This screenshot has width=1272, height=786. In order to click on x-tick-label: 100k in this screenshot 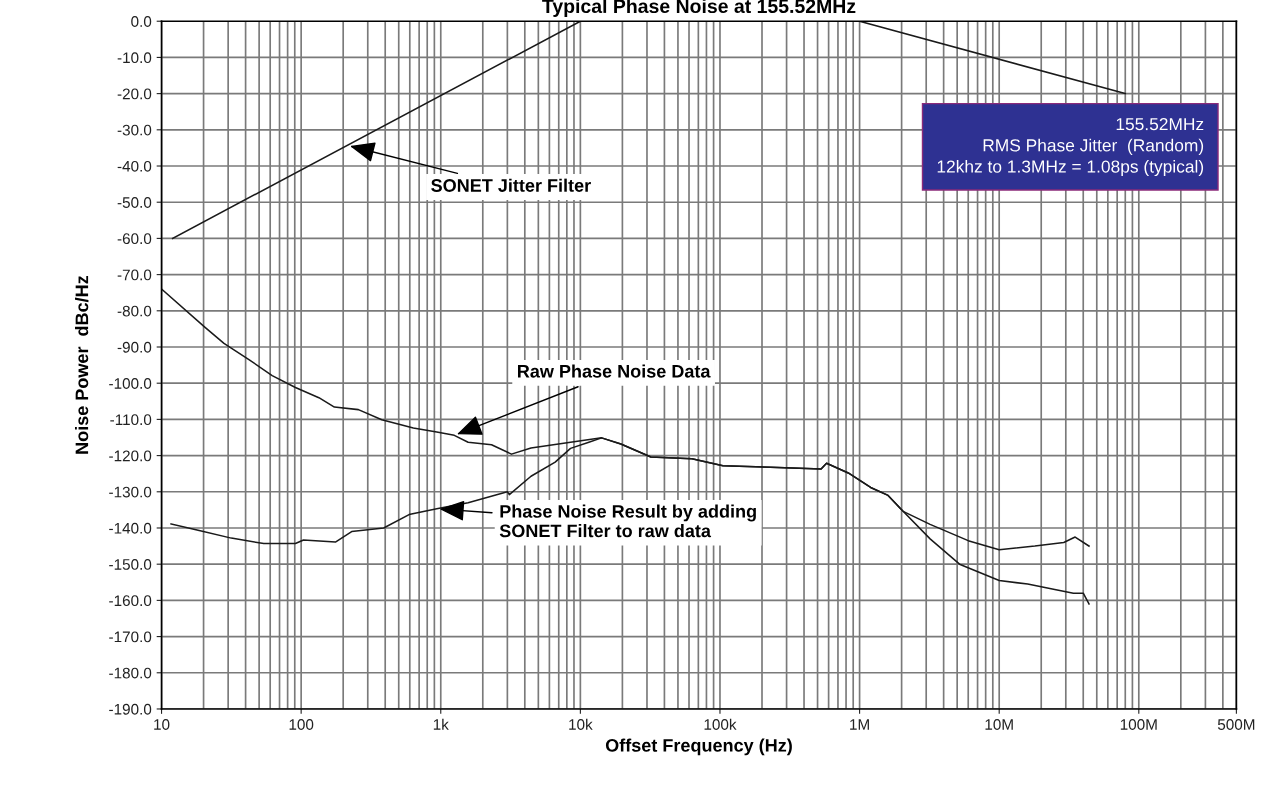, I will do `click(720, 724)`.